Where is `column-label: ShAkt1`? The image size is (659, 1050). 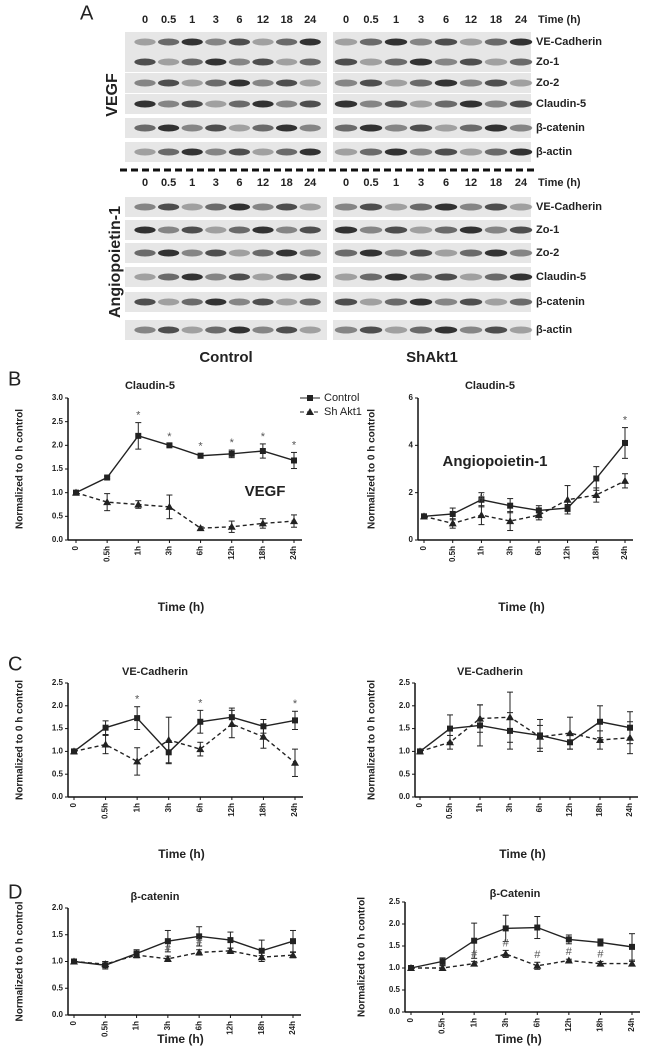 column-label: ShAkt1 is located at coordinates (432, 357).